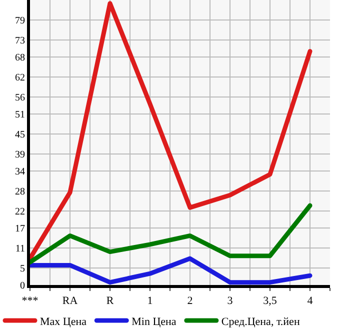 The width and height of the screenshot is (345, 335). Describe the element at coordinates (154, 322) in the screenshot. I see `legend-label: Min Цена` at that location.